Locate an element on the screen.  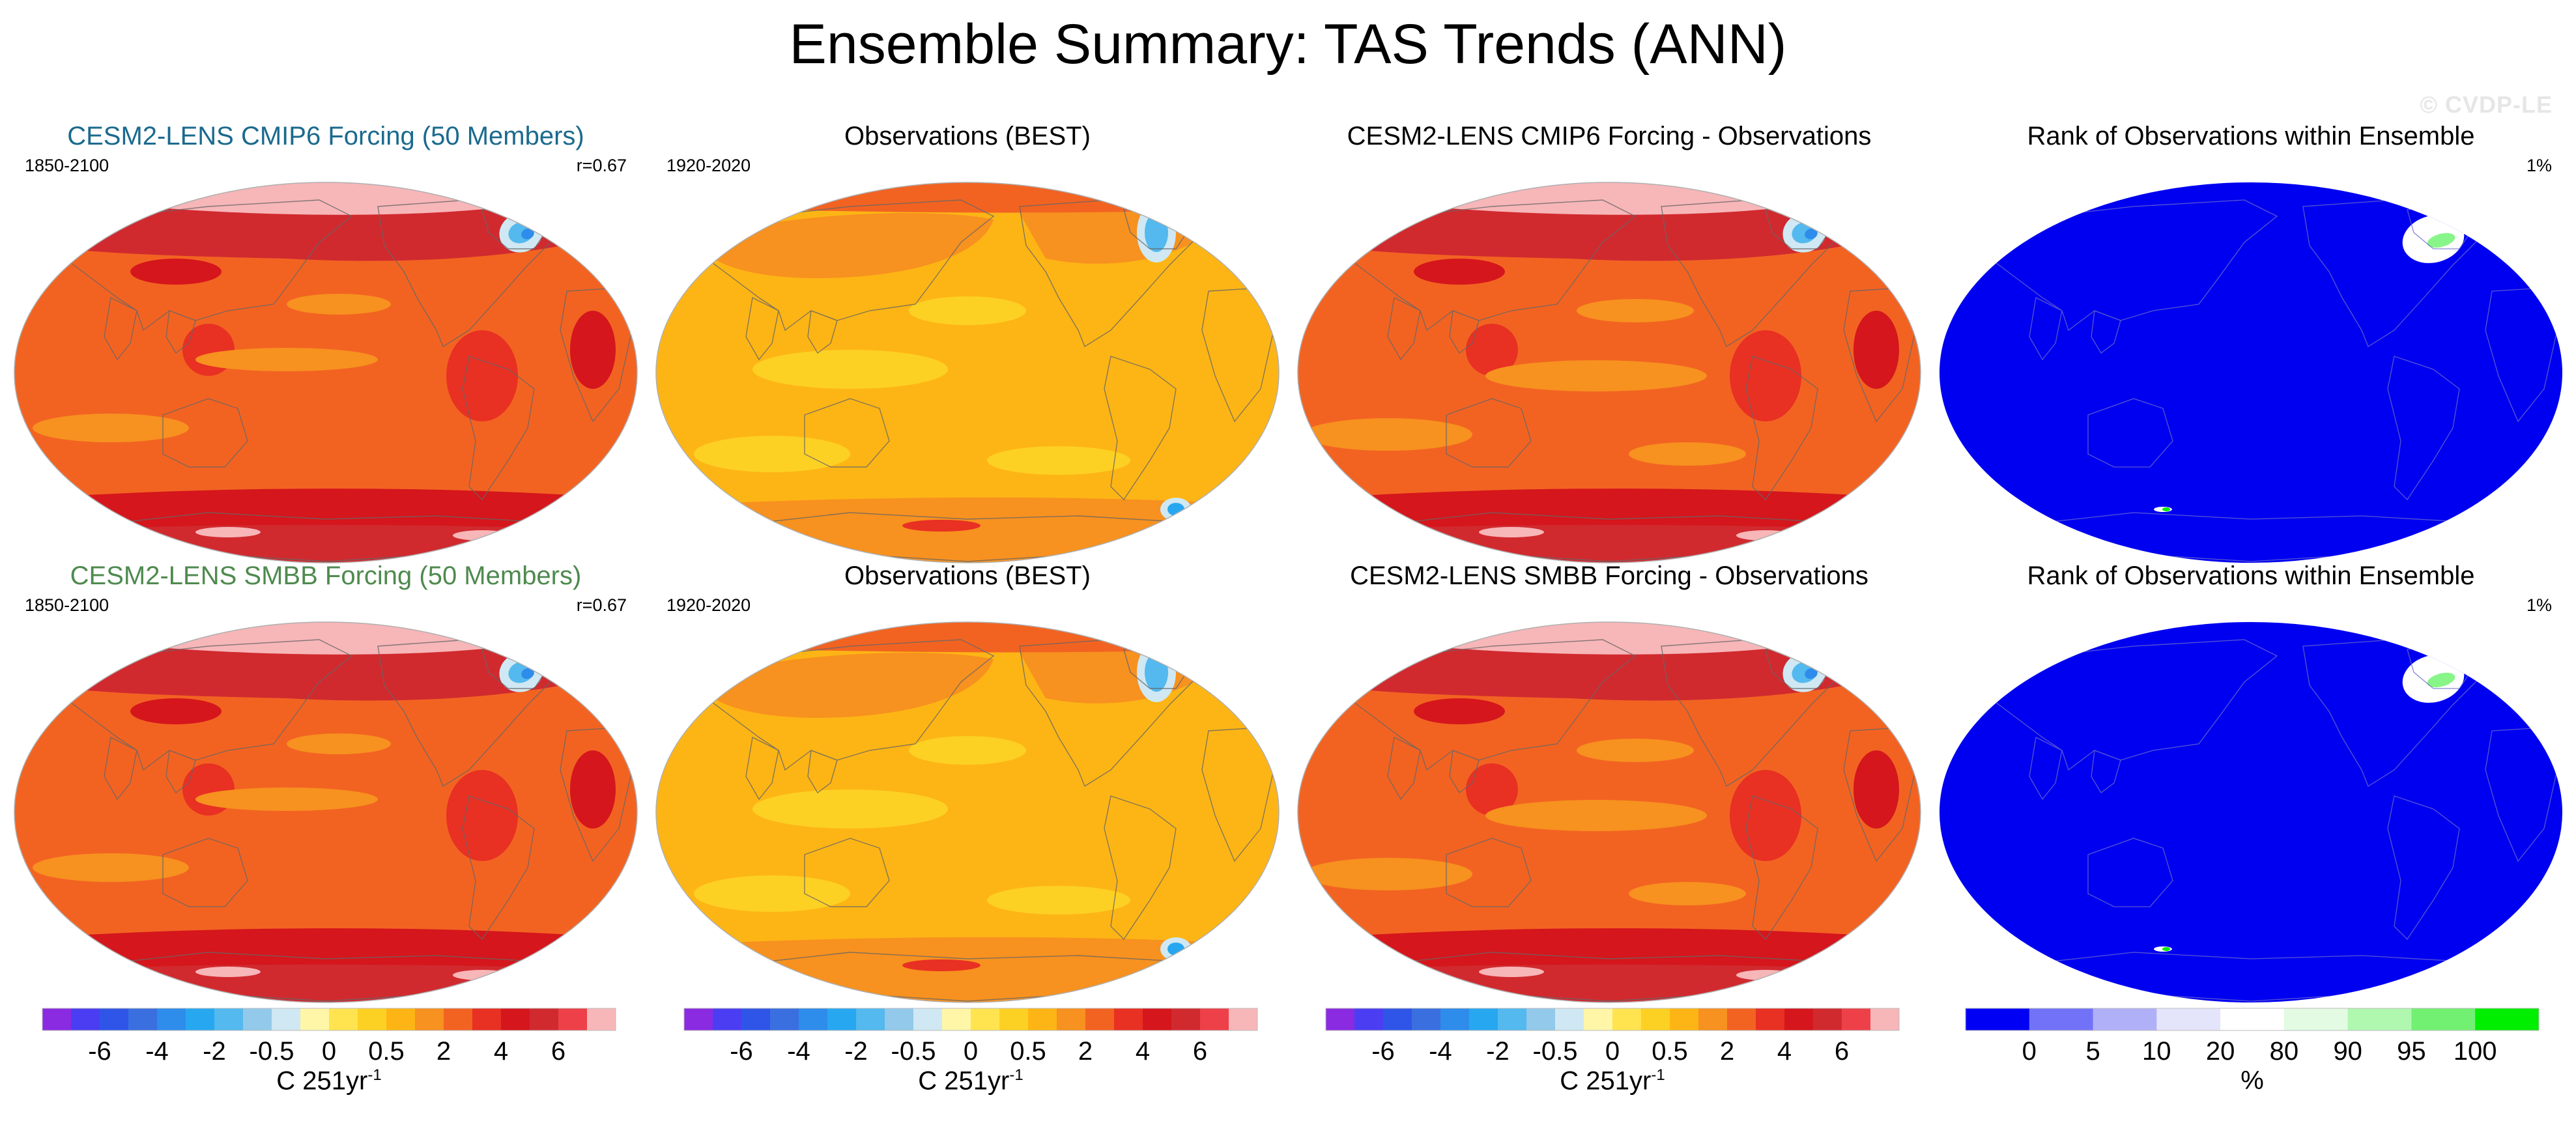
panel-title: Observations (BEST) is located at coordinates (967, 136).